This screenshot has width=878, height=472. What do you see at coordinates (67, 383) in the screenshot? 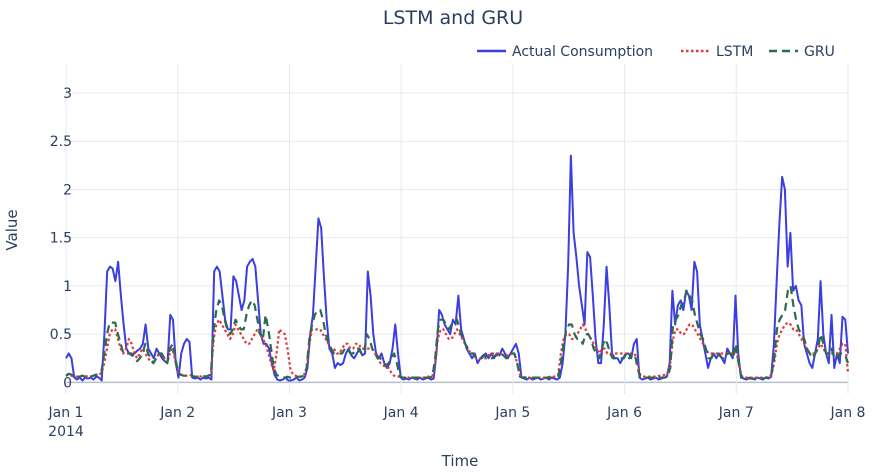
I see `y-tick-label: 0` at bounding box center [67, 383].